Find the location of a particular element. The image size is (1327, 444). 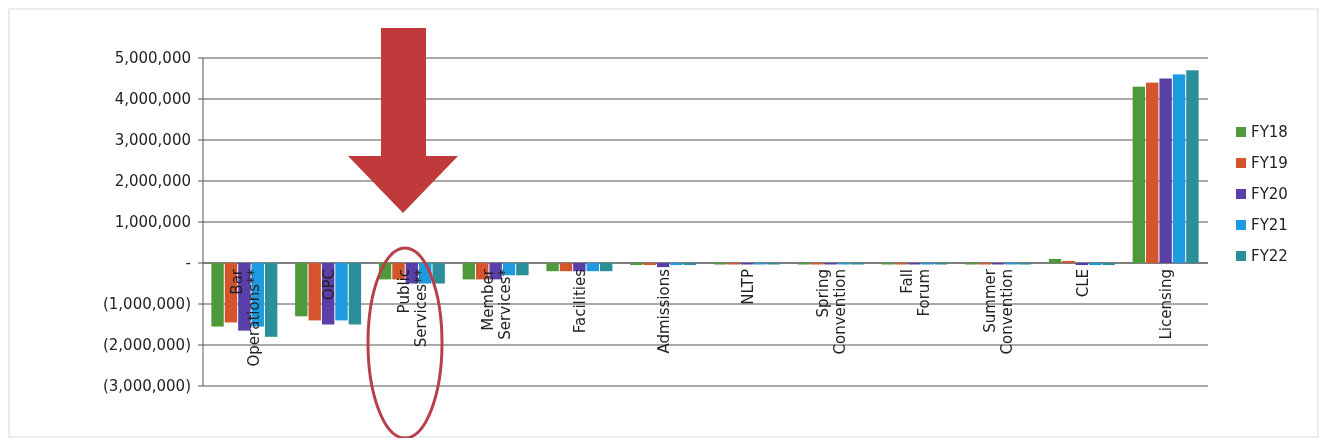

legend-label: FY20 is located at coordinates (1269, 194).